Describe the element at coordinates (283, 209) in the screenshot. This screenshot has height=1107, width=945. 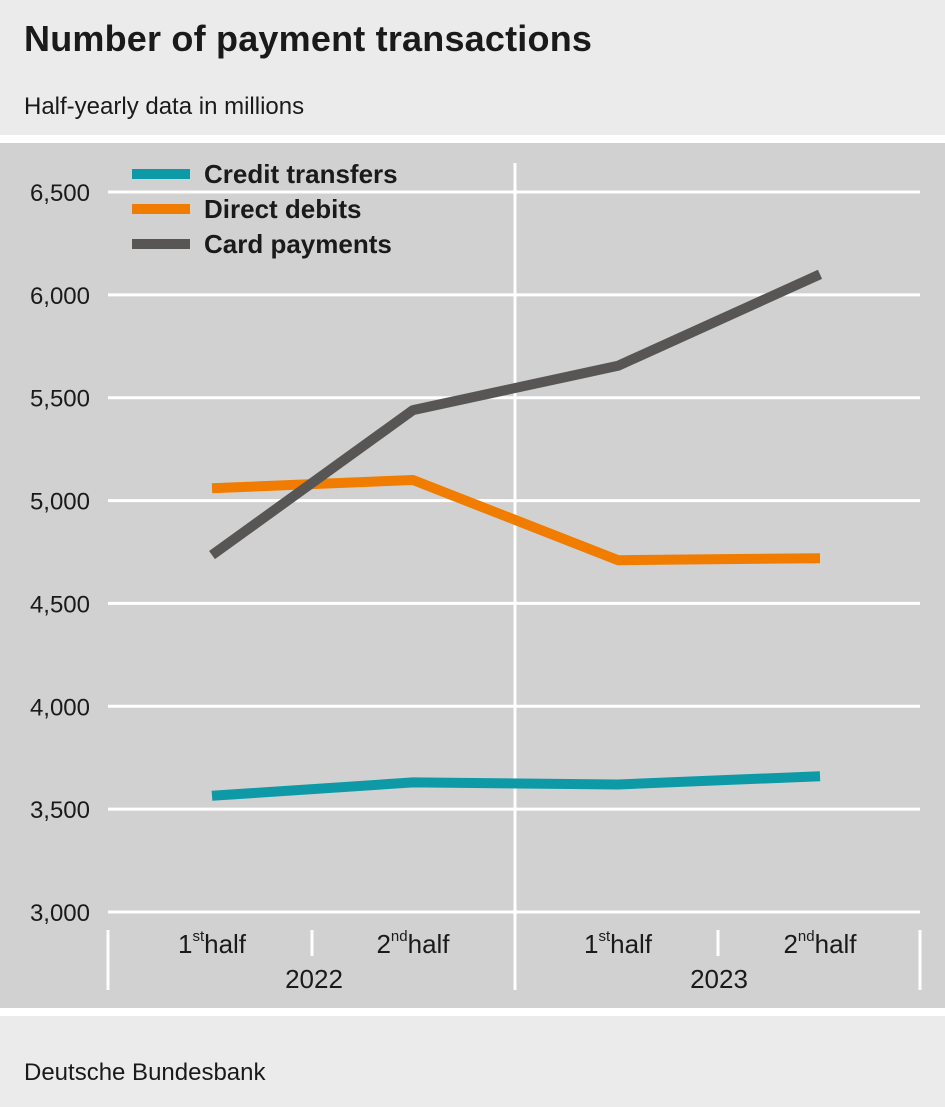
I see `legend-label: Direct debits` at that location.